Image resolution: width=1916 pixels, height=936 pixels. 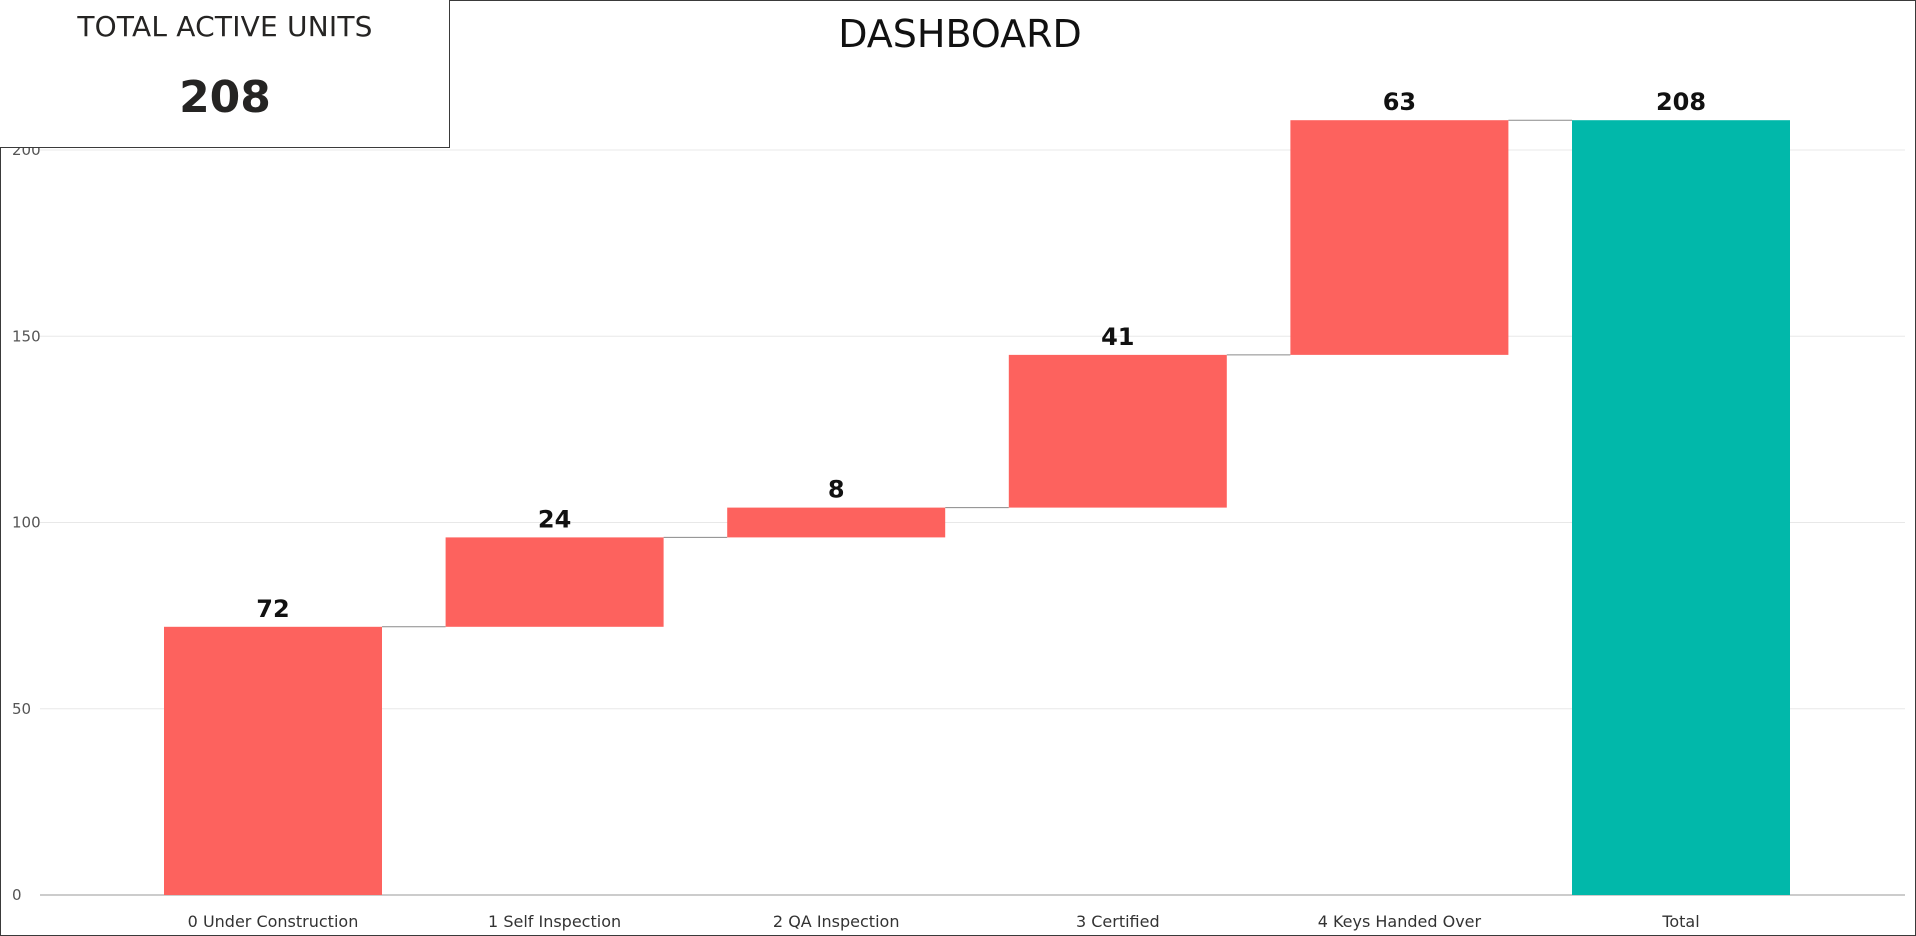 I want to click on x-category-label: 4 Keys Handed Over, so click(x=1400, y=921).